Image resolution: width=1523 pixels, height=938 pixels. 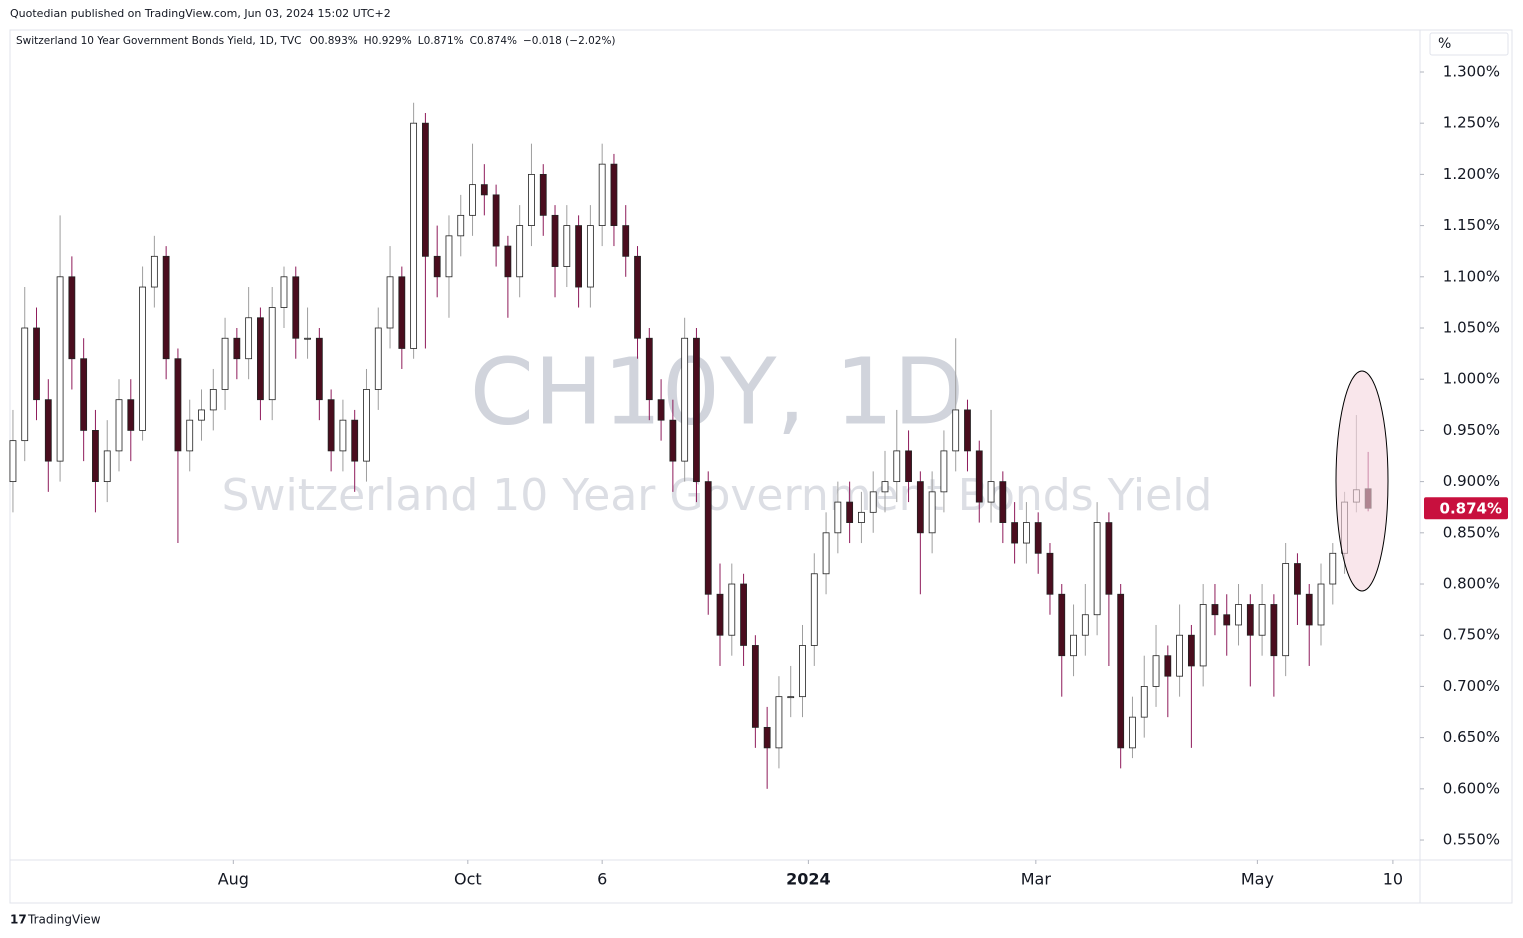 What do you see at coordinates (1471, 430) in the screenshot?
I see `y-tick-label: 0.950%` at bounding box center [1471, 430].